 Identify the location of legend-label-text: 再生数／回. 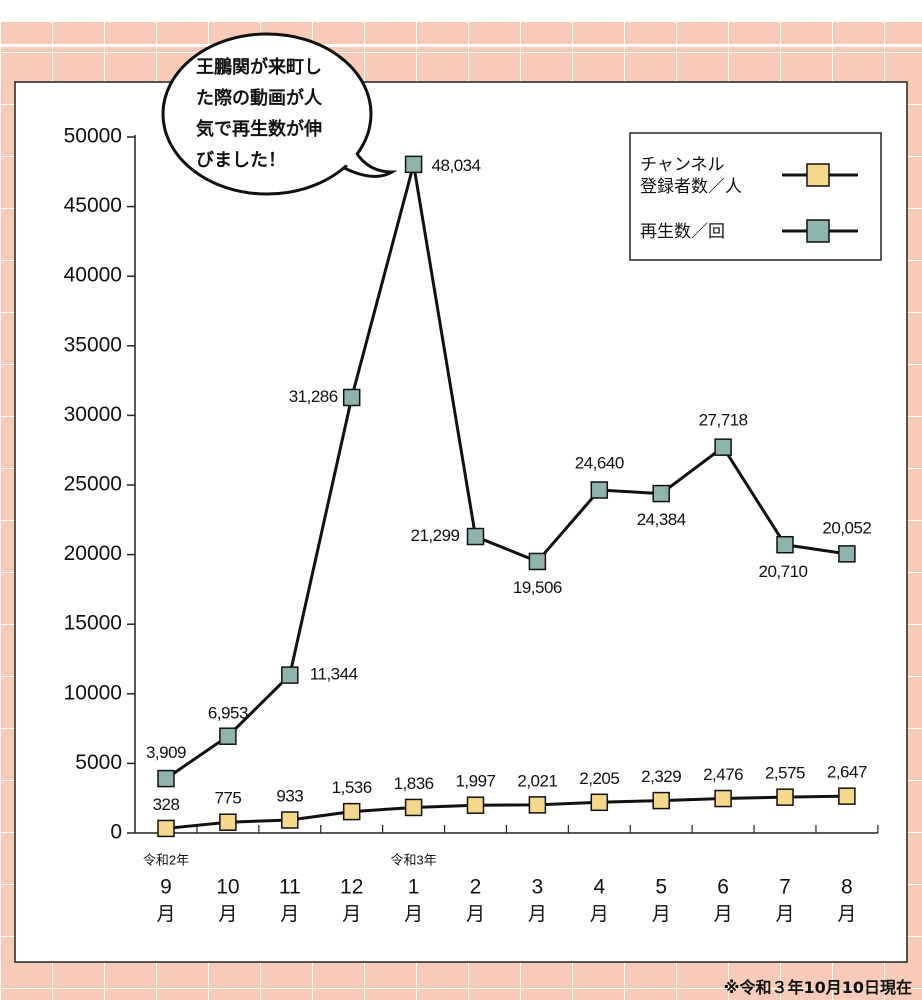
(682, 232).